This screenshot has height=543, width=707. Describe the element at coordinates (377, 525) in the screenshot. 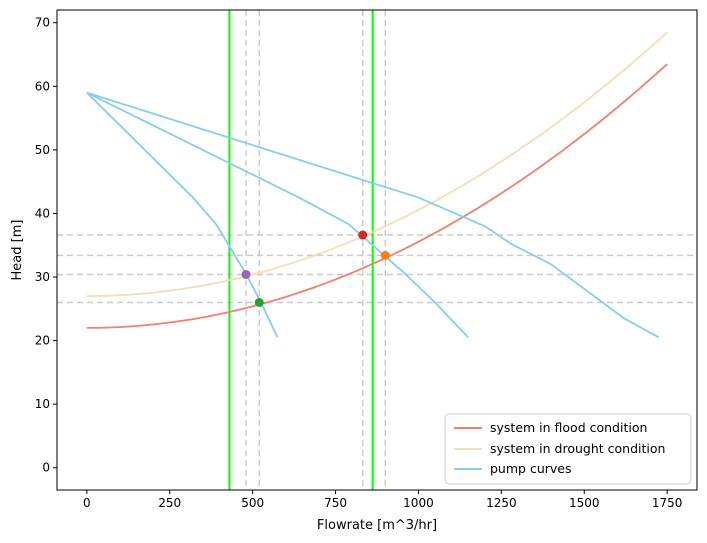

I see `x-axis-label: Flowrate [m^3/hr]` at that location.